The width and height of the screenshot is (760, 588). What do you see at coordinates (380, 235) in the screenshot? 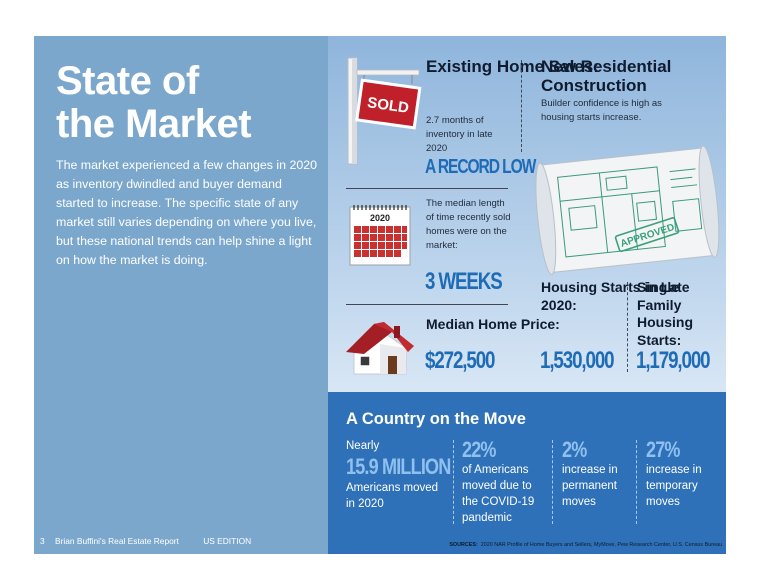
I see `calendar-icon: 2020` at bounding box center [380, 235].